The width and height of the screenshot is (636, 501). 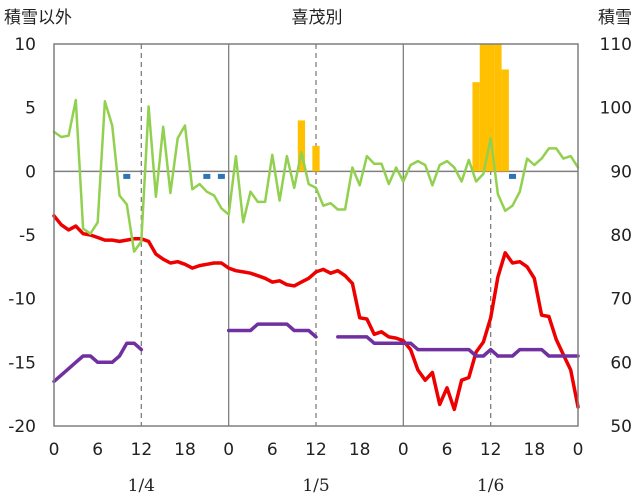 I want to click on date-label: 1/6, so click(x=490, y=486).